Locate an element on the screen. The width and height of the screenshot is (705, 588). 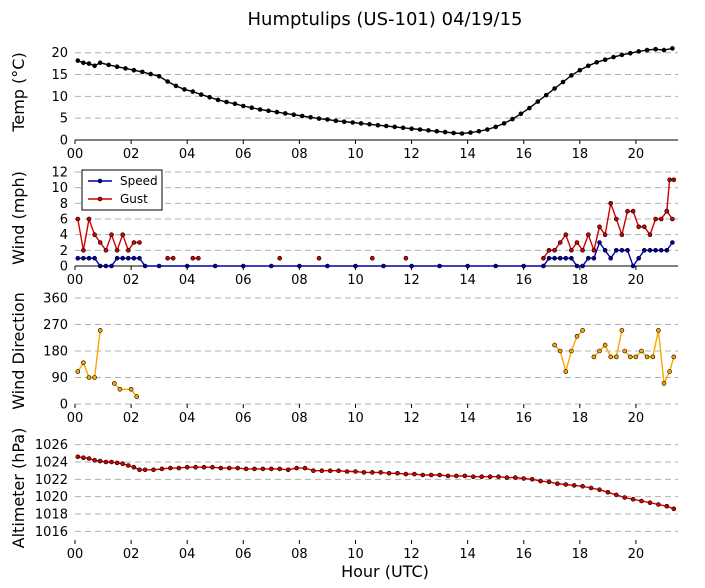
altimeter-y-tick-label: 1022 is located at coordinates (51, 480).